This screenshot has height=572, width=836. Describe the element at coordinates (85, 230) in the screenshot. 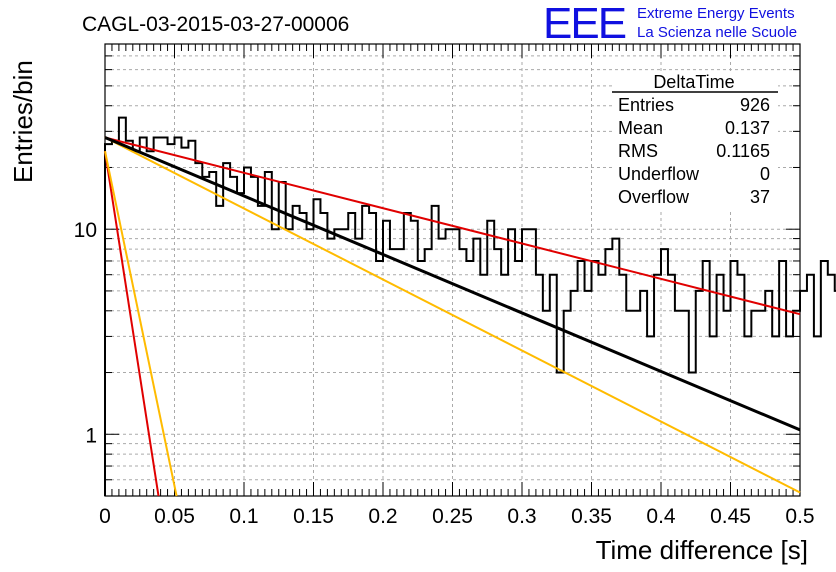

I see `y-tick-label: 10` at that location.